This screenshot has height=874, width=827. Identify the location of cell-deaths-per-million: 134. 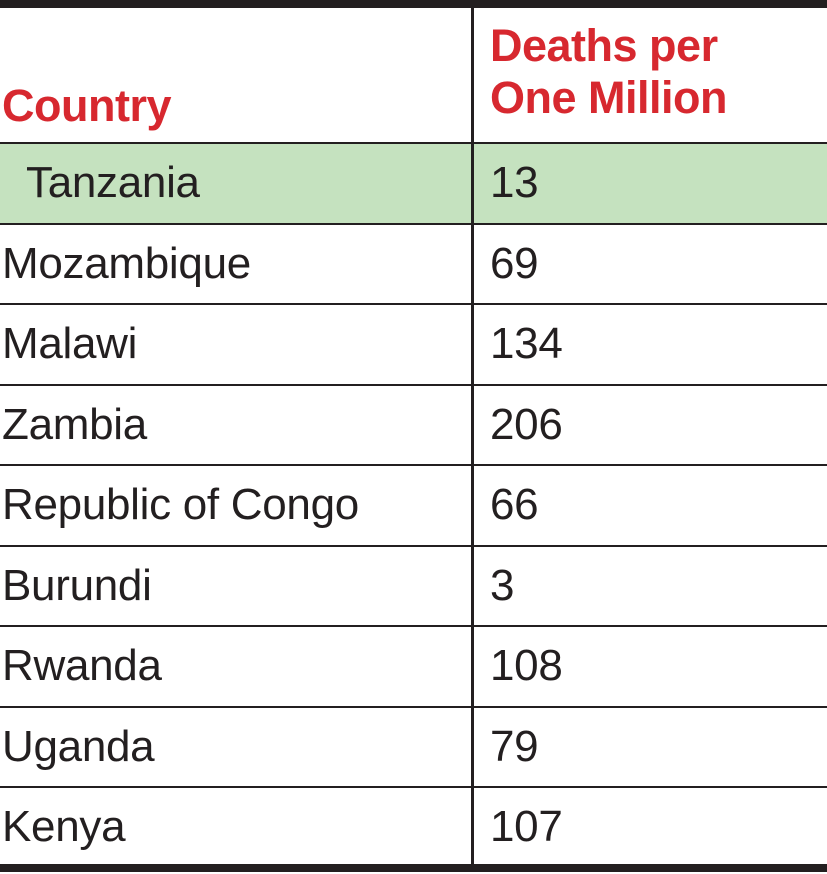
(526, 343).